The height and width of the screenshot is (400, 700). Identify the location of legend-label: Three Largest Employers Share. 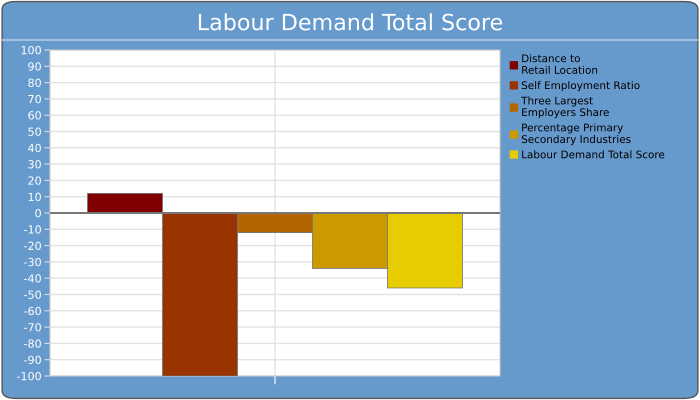
(565, 107).